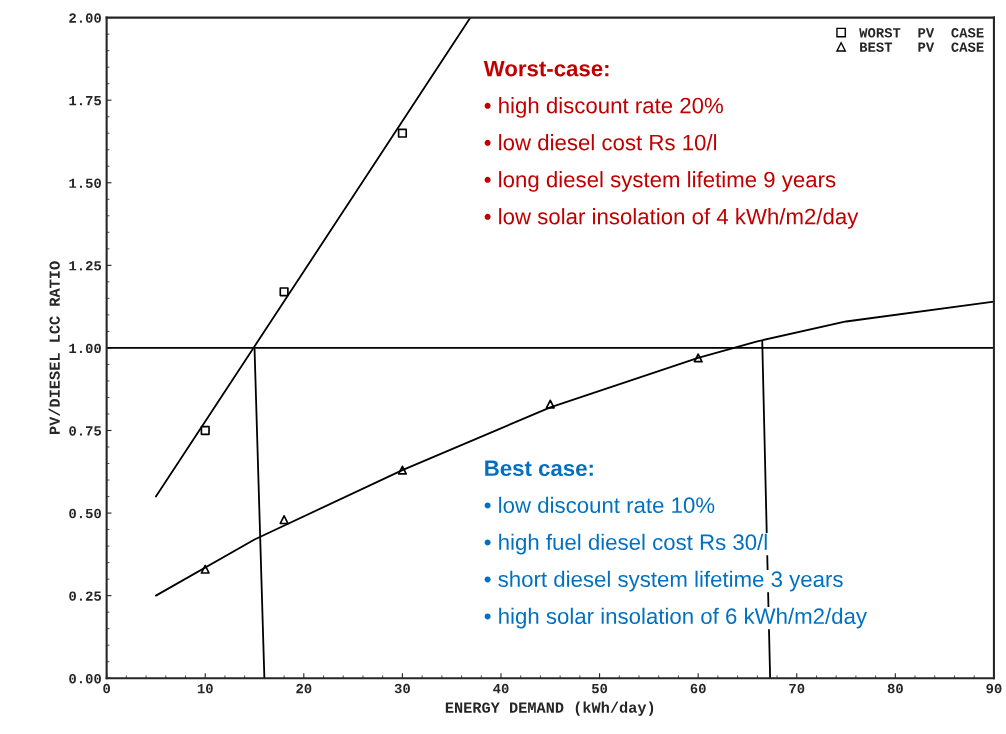  I want to click on x-tick-label: 20, so click(304, 688).